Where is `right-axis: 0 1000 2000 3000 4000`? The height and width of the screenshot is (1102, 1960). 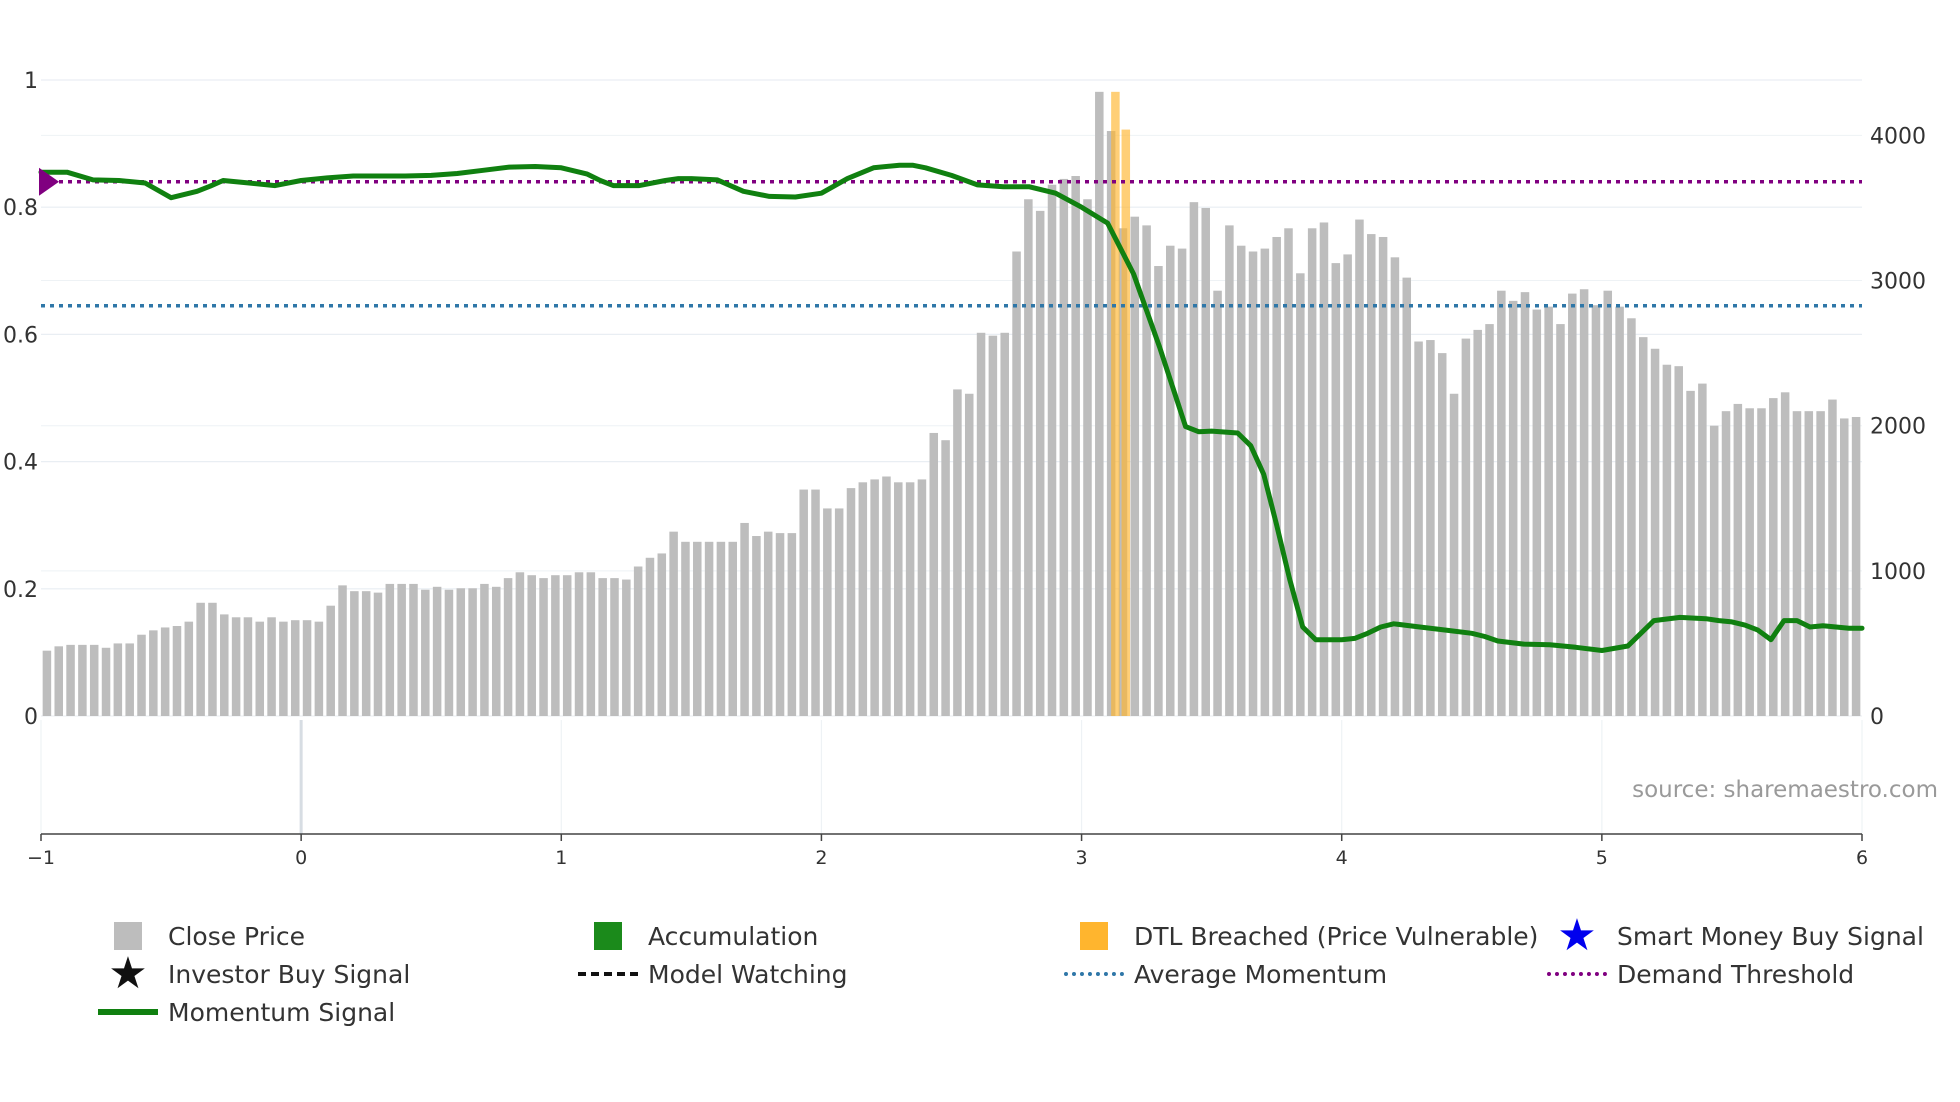
right-axis: 0 1000 2000 3000 4000 is located at coordinates (1898, 427).